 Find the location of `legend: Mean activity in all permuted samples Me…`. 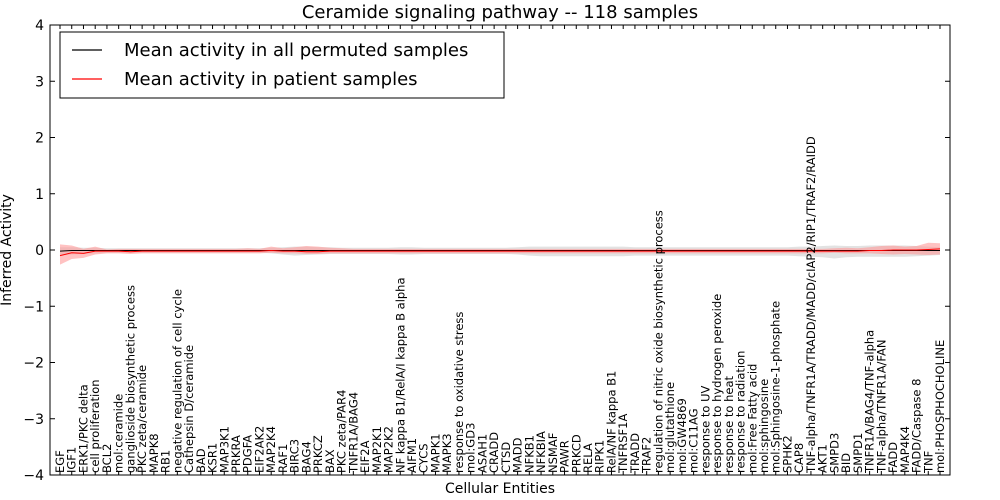

legend: Mean activity in all permuted samples Me… is located at coordinates (282, 65).